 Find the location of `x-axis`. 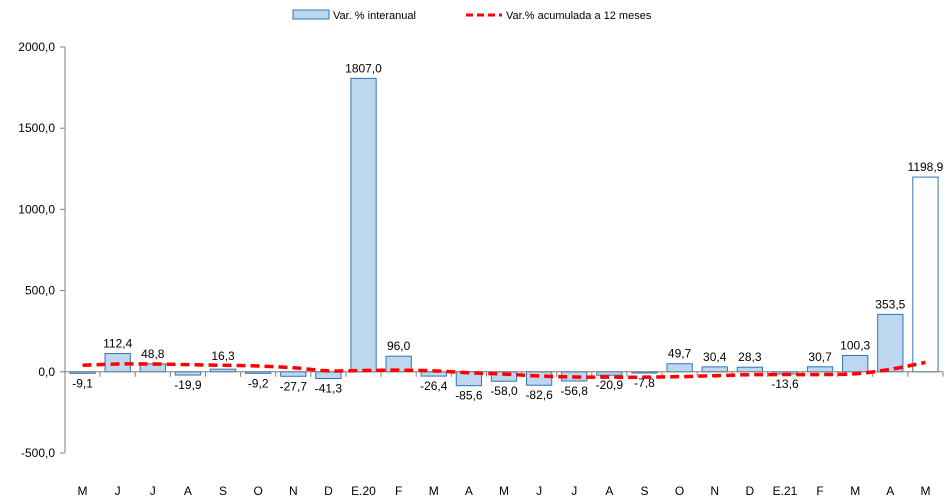

x-axis is located at coordinates (504, 374).